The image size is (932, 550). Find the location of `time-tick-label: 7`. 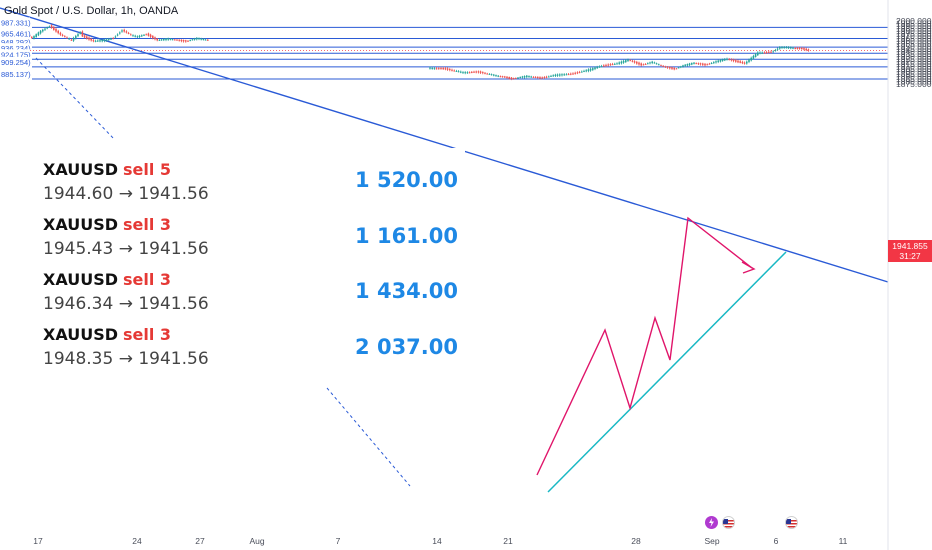

time-tick-label: 7 is located at coordinates (338, 541).